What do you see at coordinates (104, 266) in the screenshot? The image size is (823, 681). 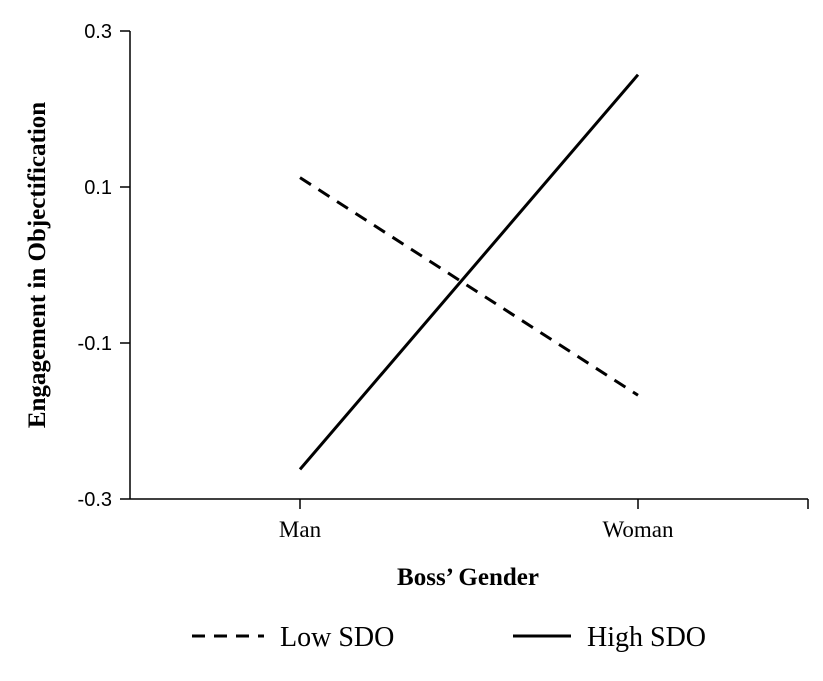 I see `y-ticks: 0.3 0.1 -0.1 -0.3` at bounding box center [104, 266].